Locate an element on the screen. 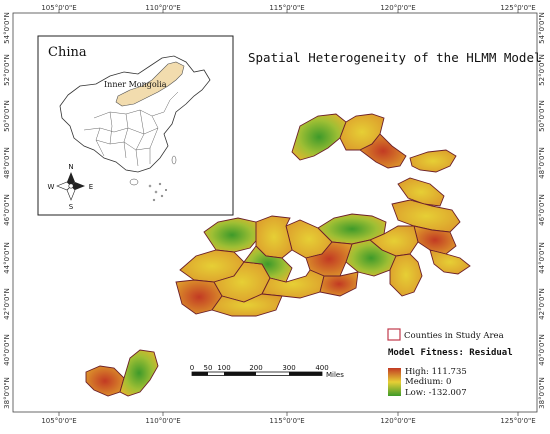 This screenshot has width=550, height=434. legend-counties-label: Counties in Study Area is located at coordinates (454, 336).